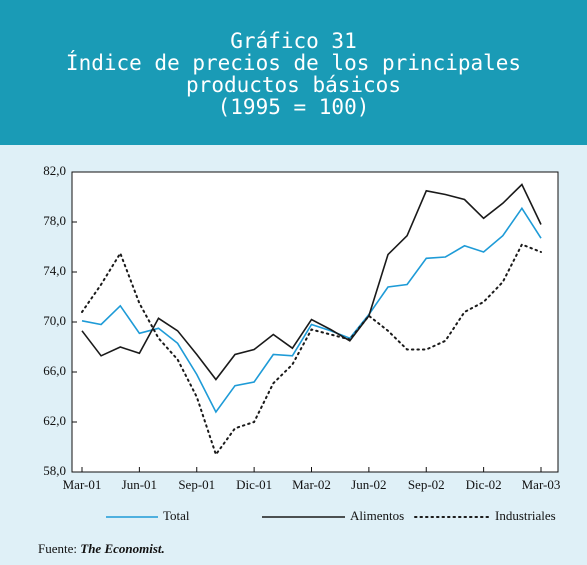 This screenshot has height=565, width=587. Describe the element at coordinates (377, 515) in the screenshot. I see `legend-label: Alimentos` at that location.